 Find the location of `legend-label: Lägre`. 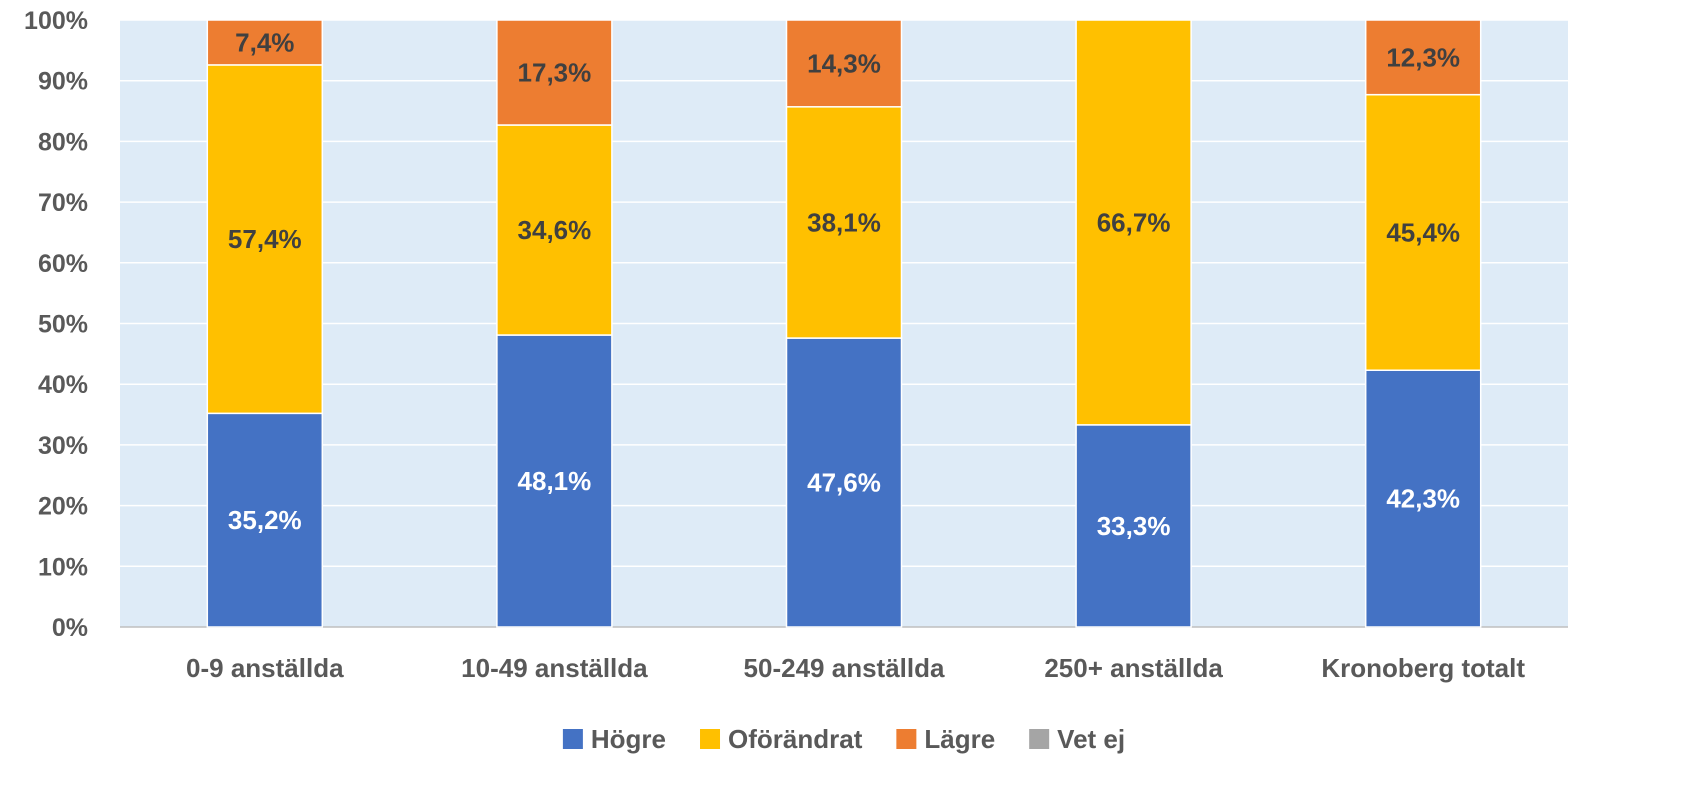

legend-label: Lägre is located at coordinates (959, 739).